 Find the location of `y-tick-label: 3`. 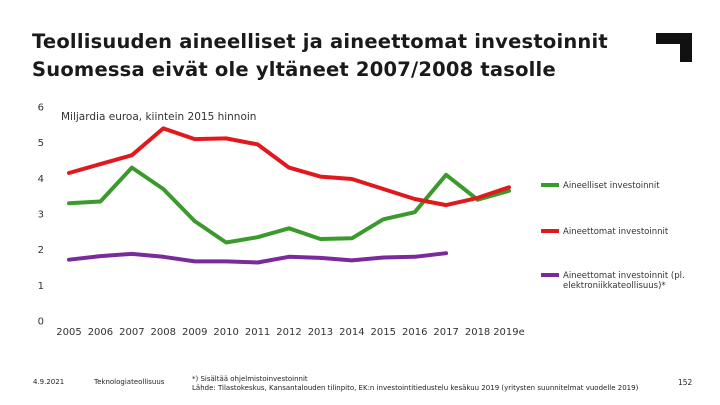

y-tick-label: 3 is located at coordinates (41, 215).